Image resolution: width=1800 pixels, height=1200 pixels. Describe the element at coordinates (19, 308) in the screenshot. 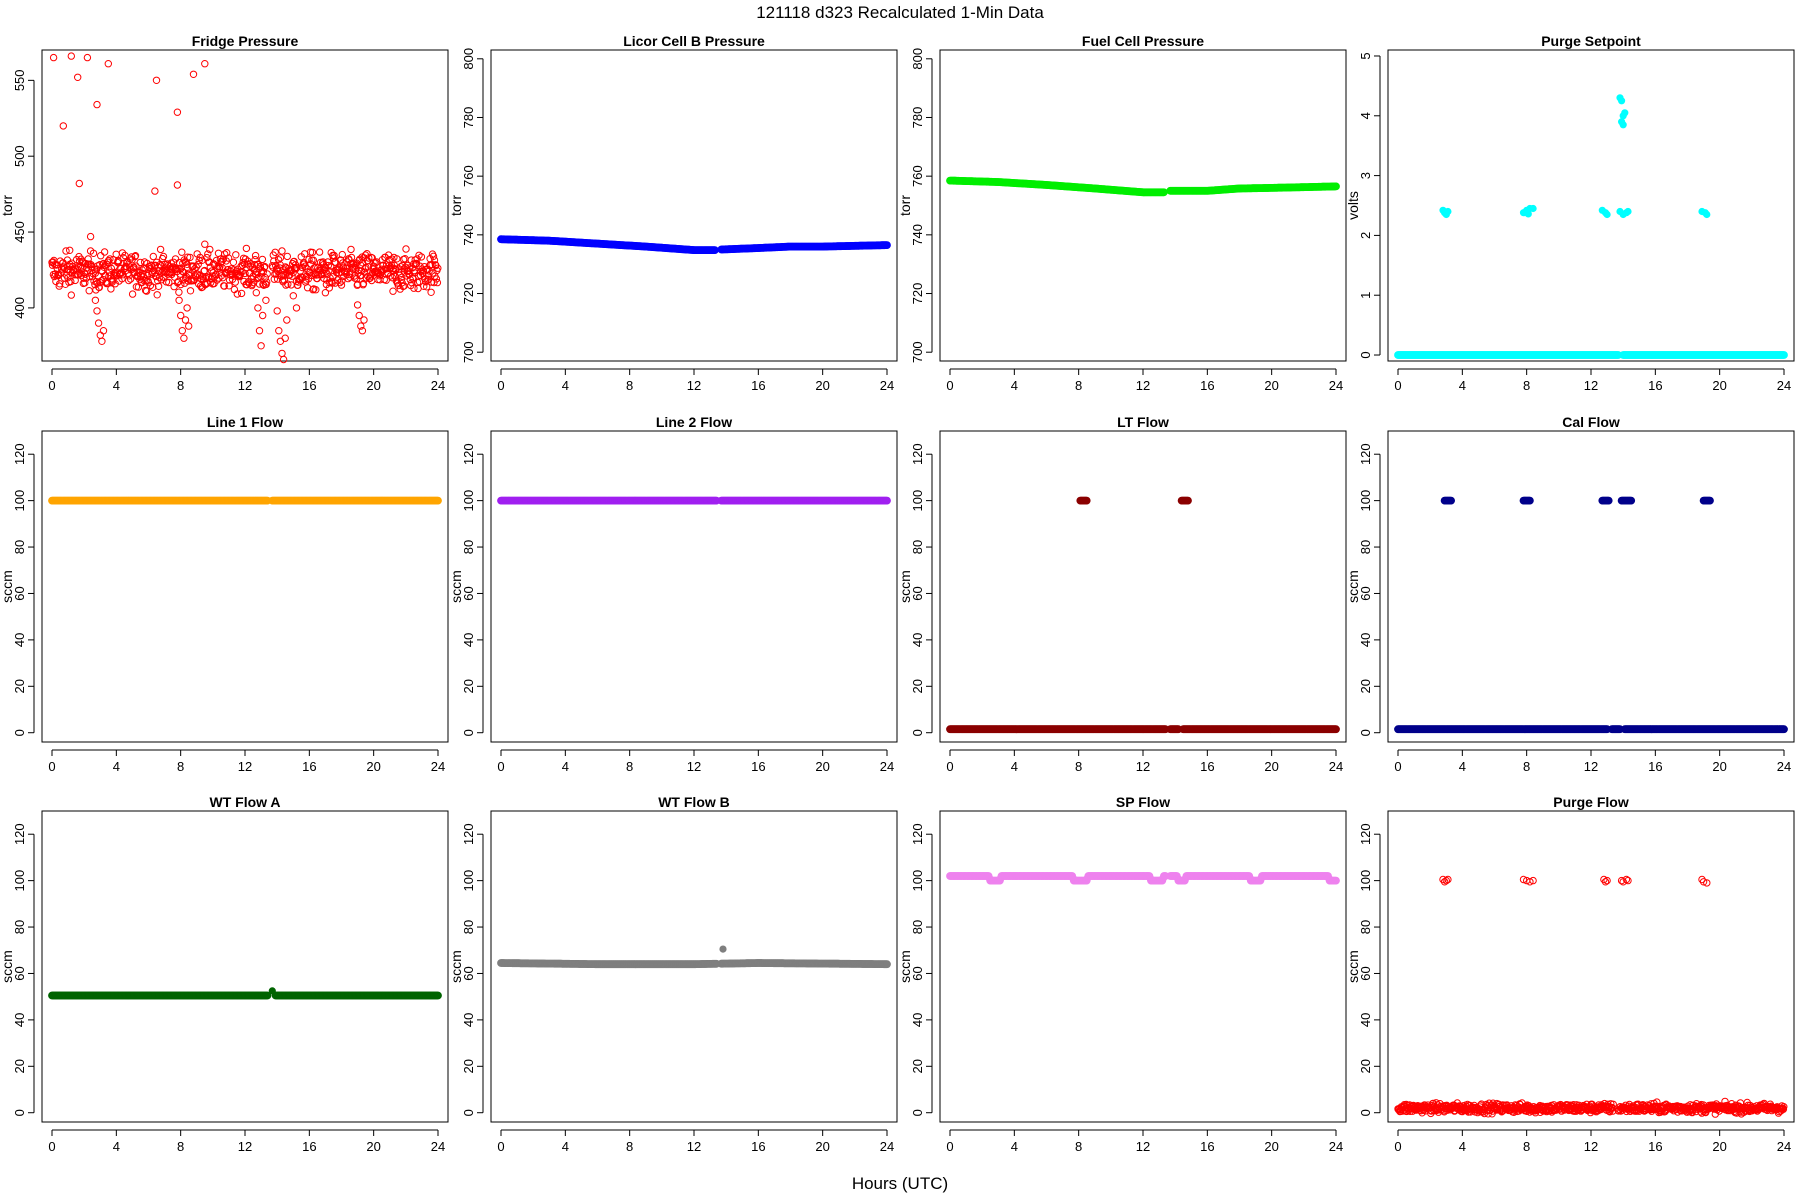

I see `y-tick-label: 400` at that location.